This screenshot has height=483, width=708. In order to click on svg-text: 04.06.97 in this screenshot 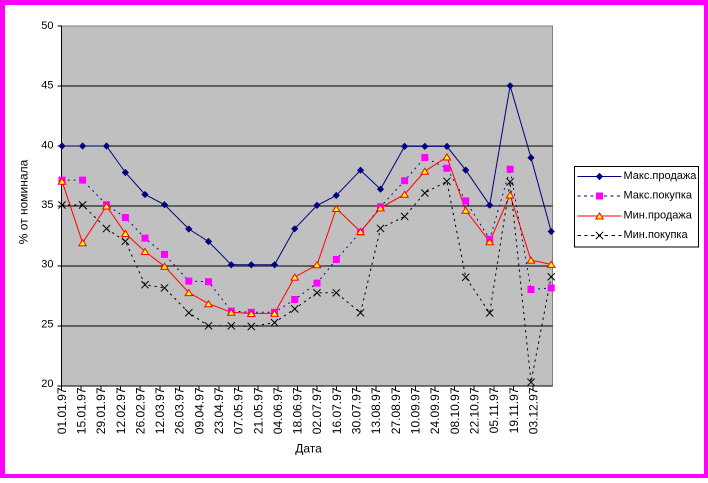, I will do `click(278, 410)`.